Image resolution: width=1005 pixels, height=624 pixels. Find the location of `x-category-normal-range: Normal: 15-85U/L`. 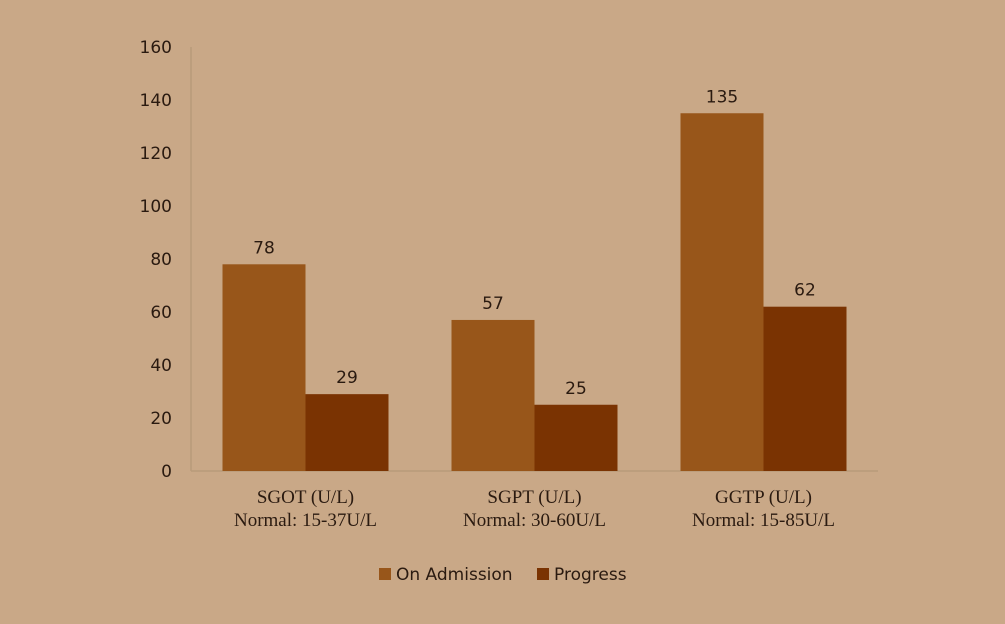

x-category-normal-range: Normal: 15-85U/L is located at coordinates (763, 520).